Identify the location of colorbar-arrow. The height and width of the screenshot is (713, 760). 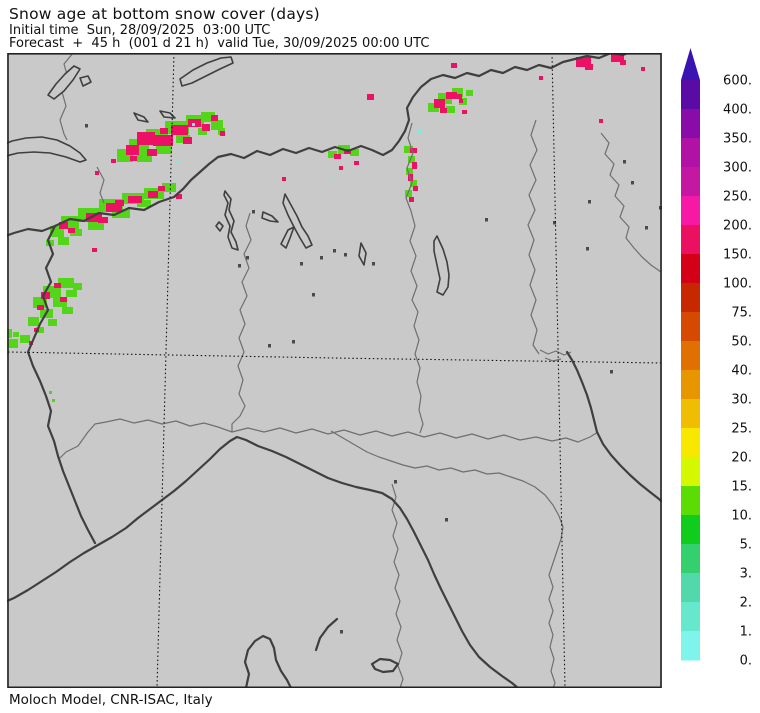
(690, 64).